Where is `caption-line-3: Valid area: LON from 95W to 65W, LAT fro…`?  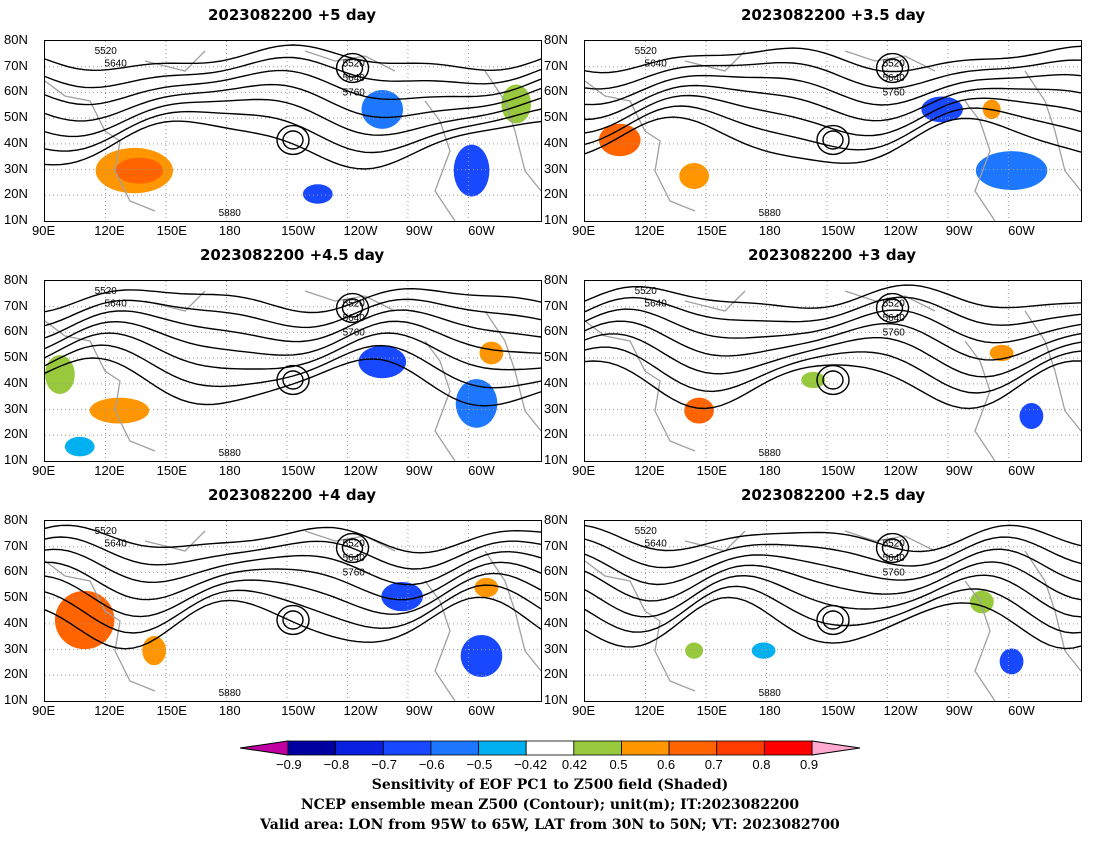 caption-line-3: Valid area: LON from 95W to 65W, LAT fro… is located at coordinates (550, 825).